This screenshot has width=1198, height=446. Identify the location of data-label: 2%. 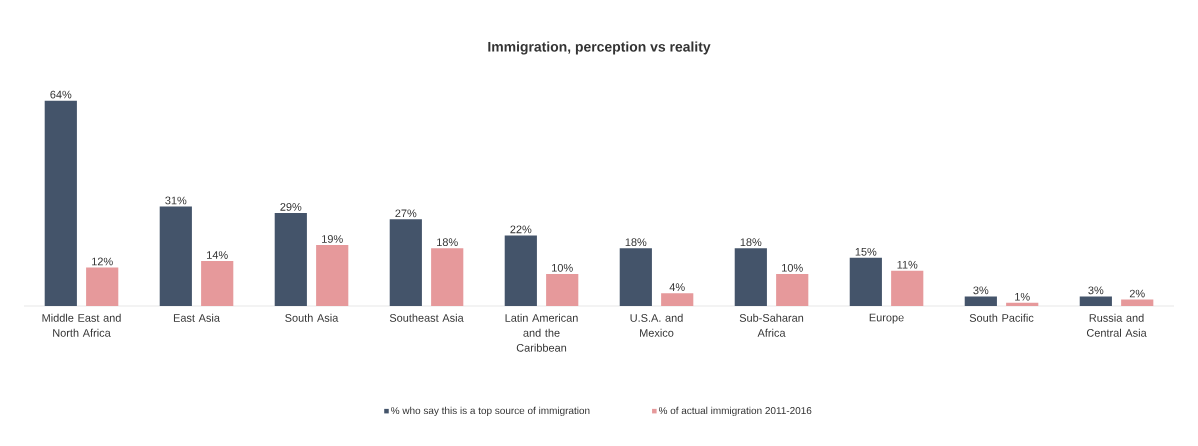
(1137, 293).